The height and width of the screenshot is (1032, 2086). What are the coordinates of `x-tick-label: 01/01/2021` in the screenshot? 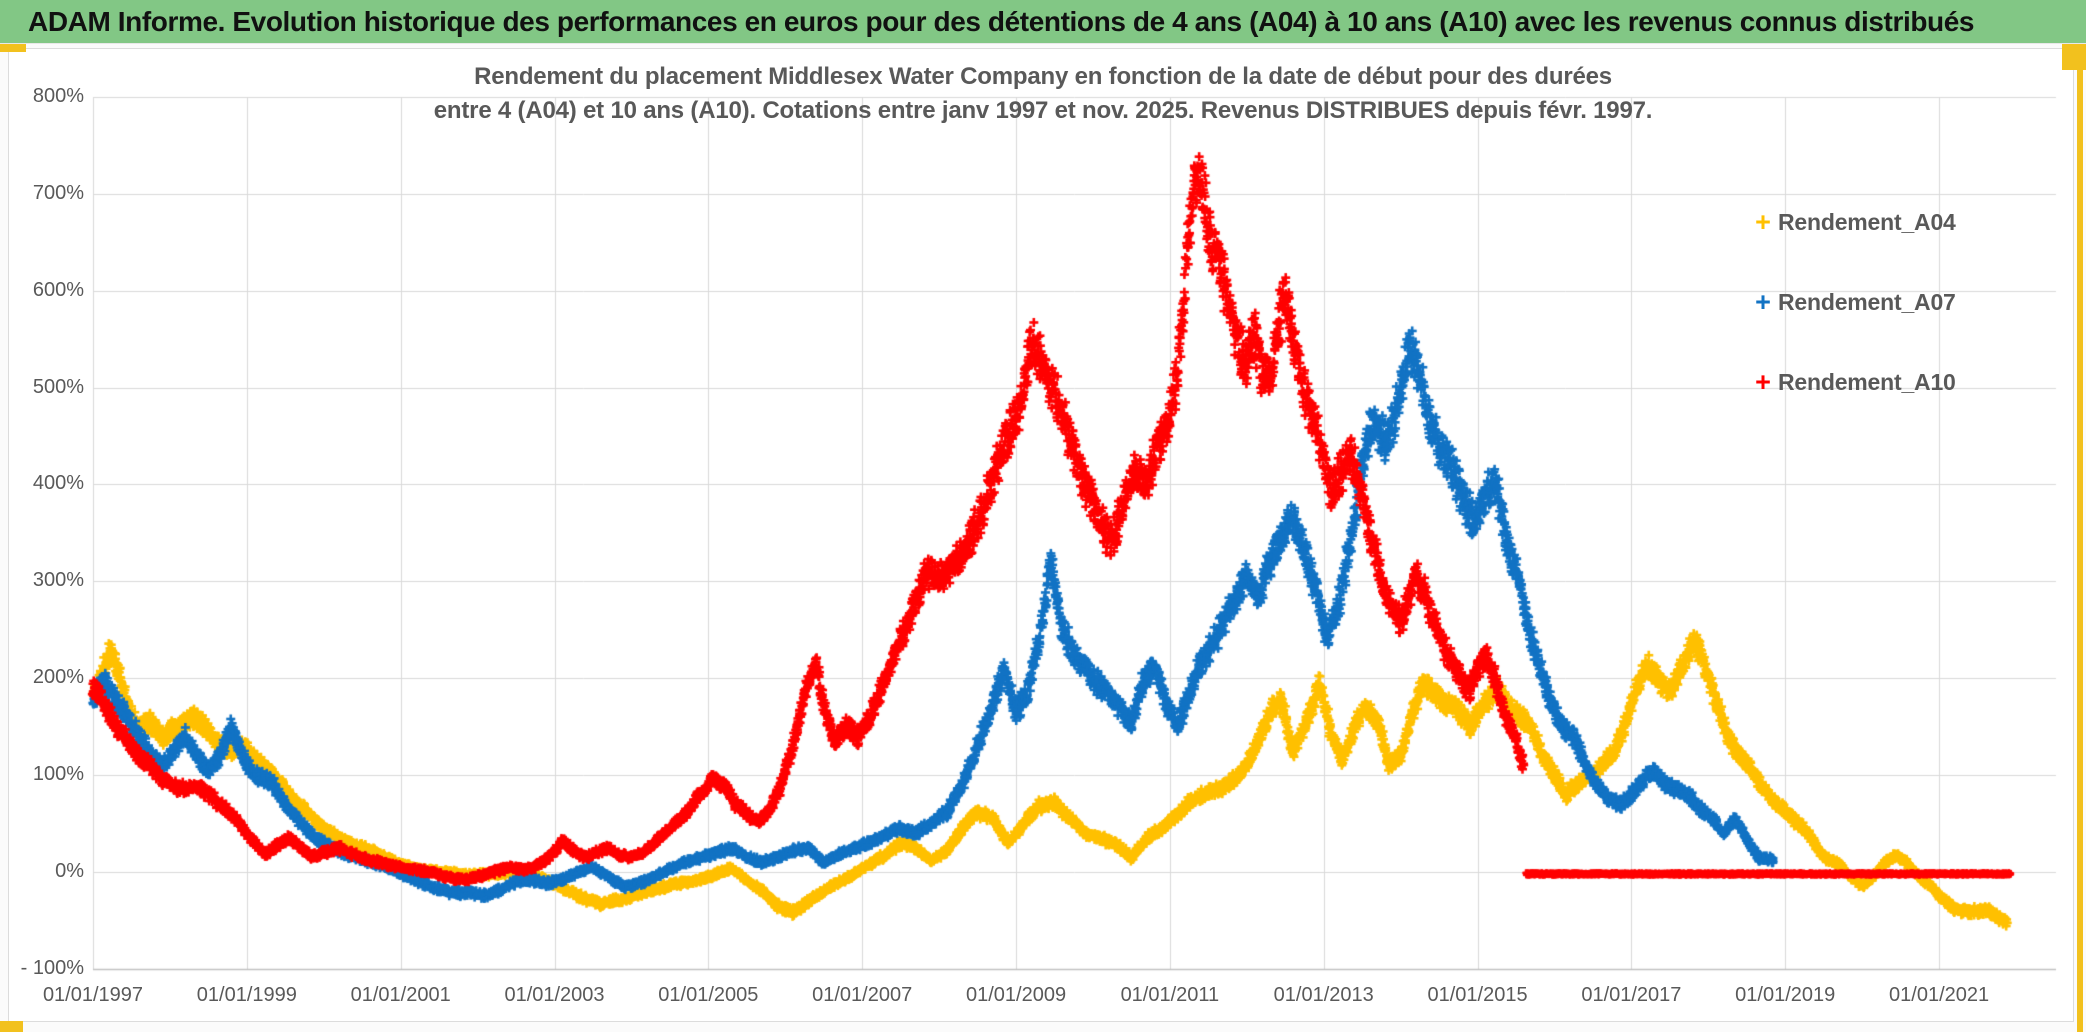 It's located at (1939, 995).